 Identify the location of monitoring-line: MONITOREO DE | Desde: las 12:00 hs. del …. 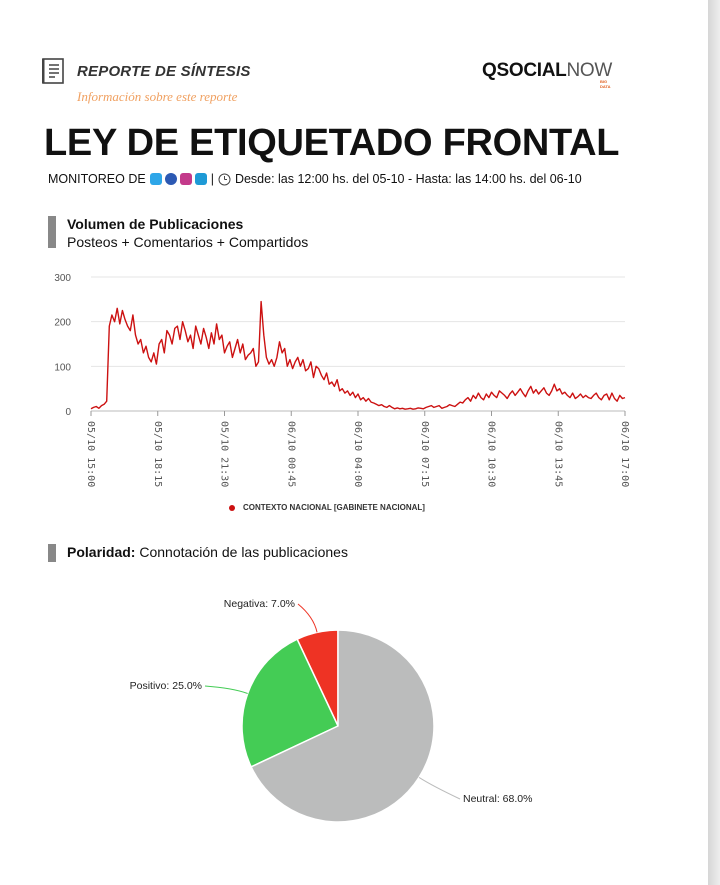
(315, 179).